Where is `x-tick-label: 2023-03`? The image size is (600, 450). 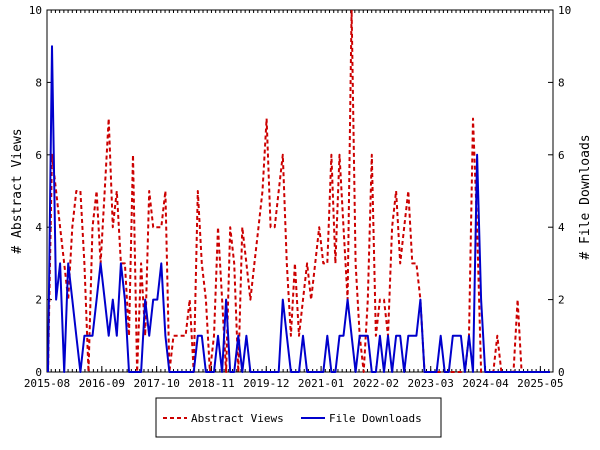 x-tick-label: 2023-03 is located at coordinates (431, 383).